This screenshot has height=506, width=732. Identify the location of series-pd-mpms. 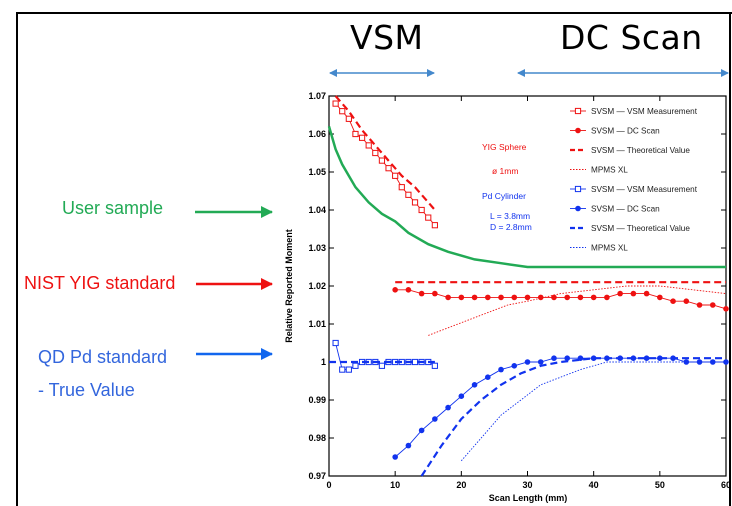
(593, 411).